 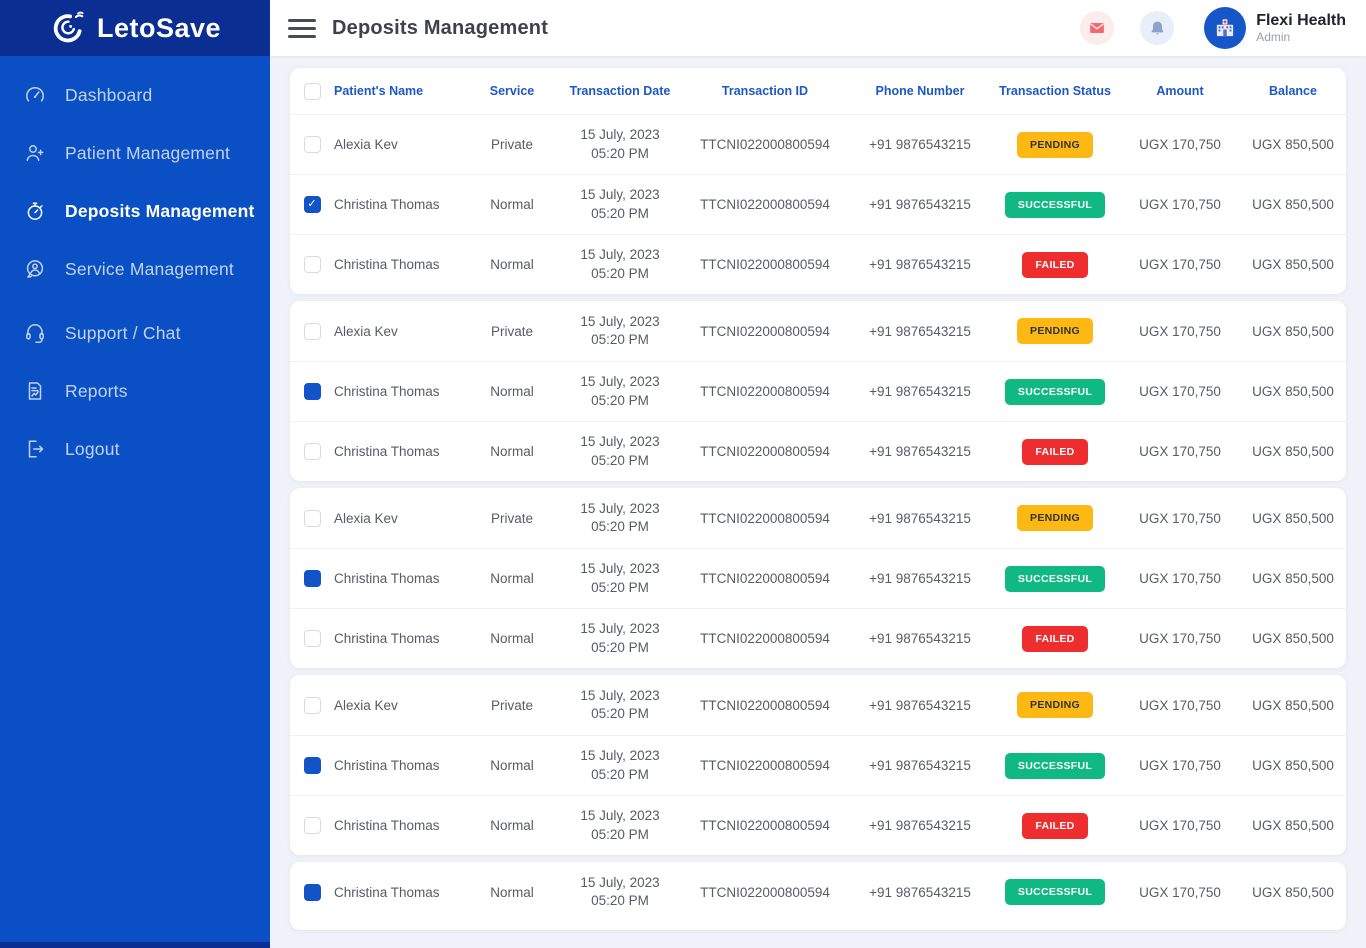 I want to click on avatar, so click(x=1225, y=28).